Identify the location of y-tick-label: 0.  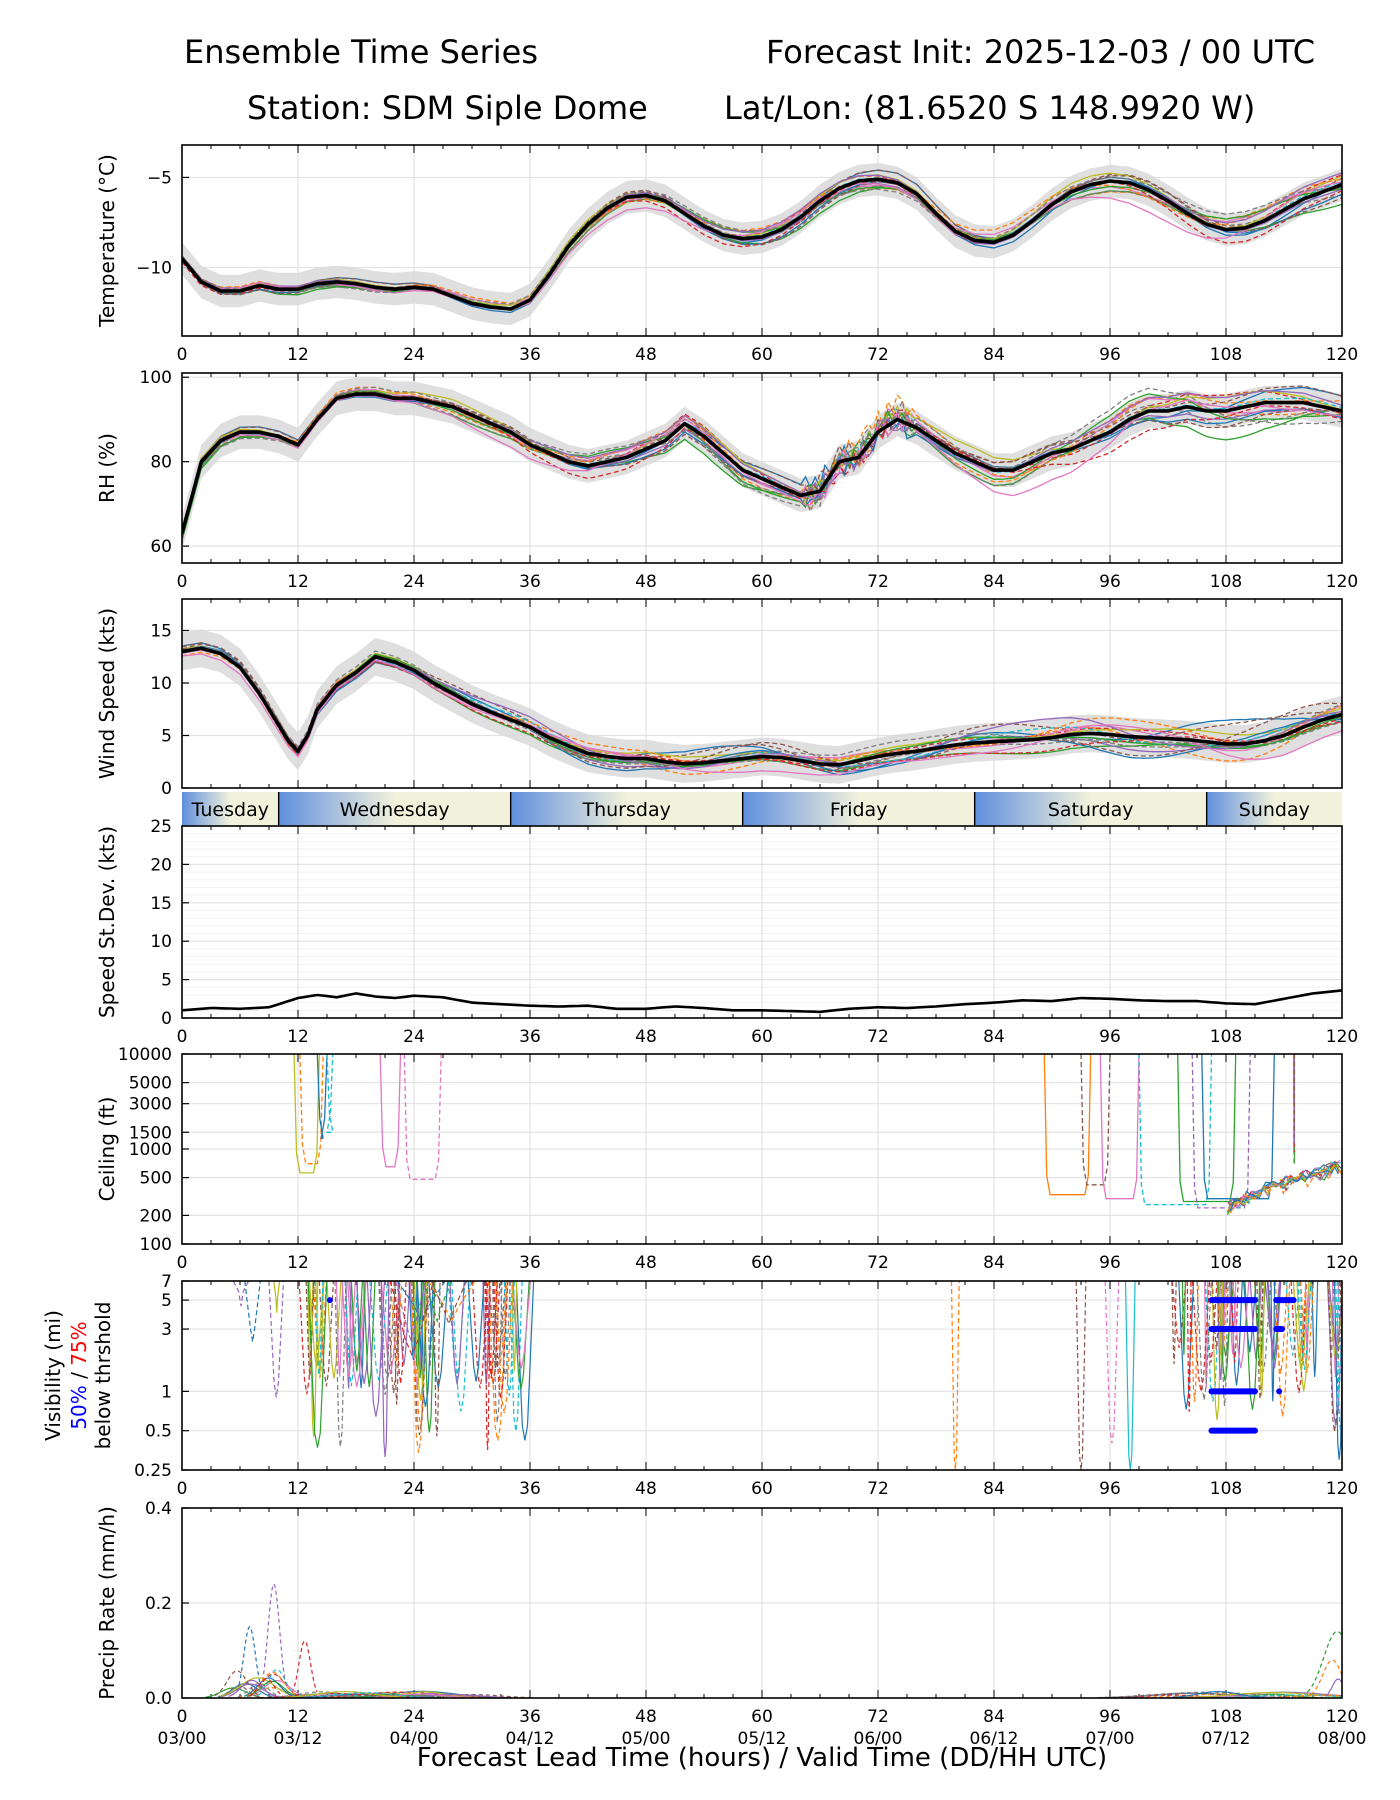
(166, 1019).